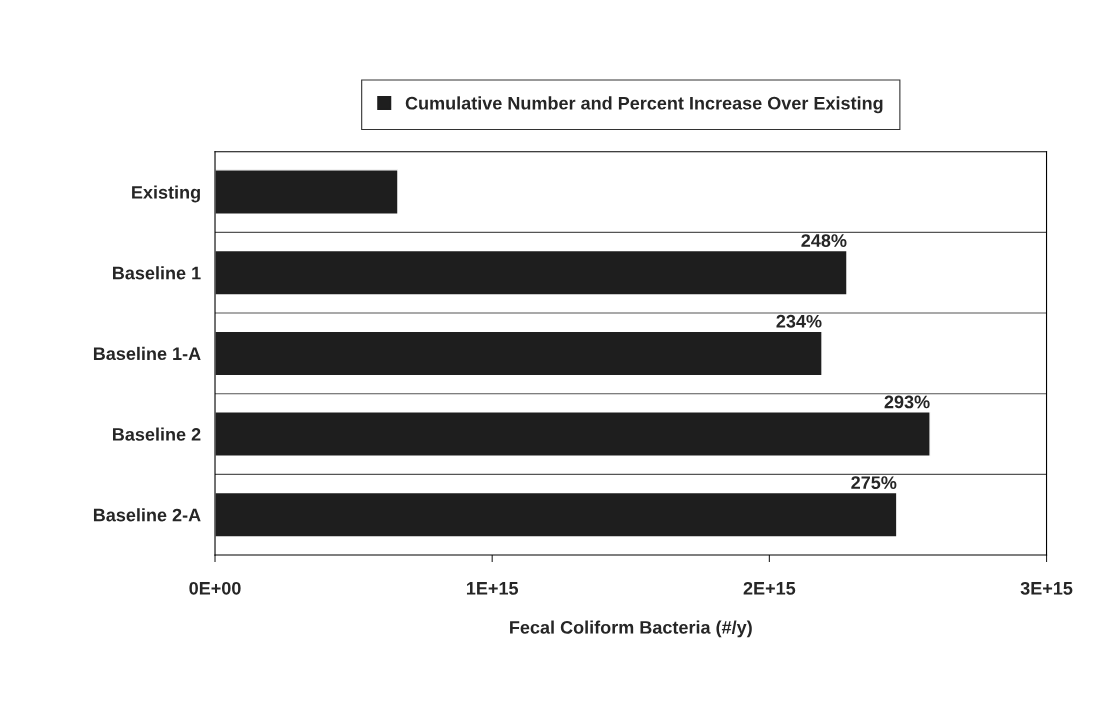 Image resolution: width=1097 pixels, height=719 pixels. I want to click on annotation: 275%, so click(874, 482).